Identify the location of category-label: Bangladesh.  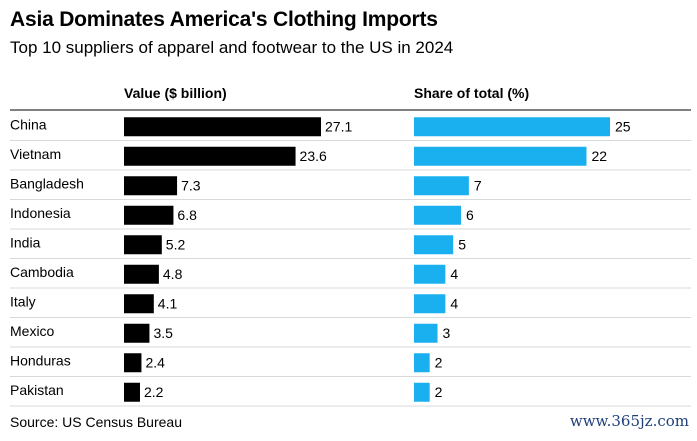
(47, 183).